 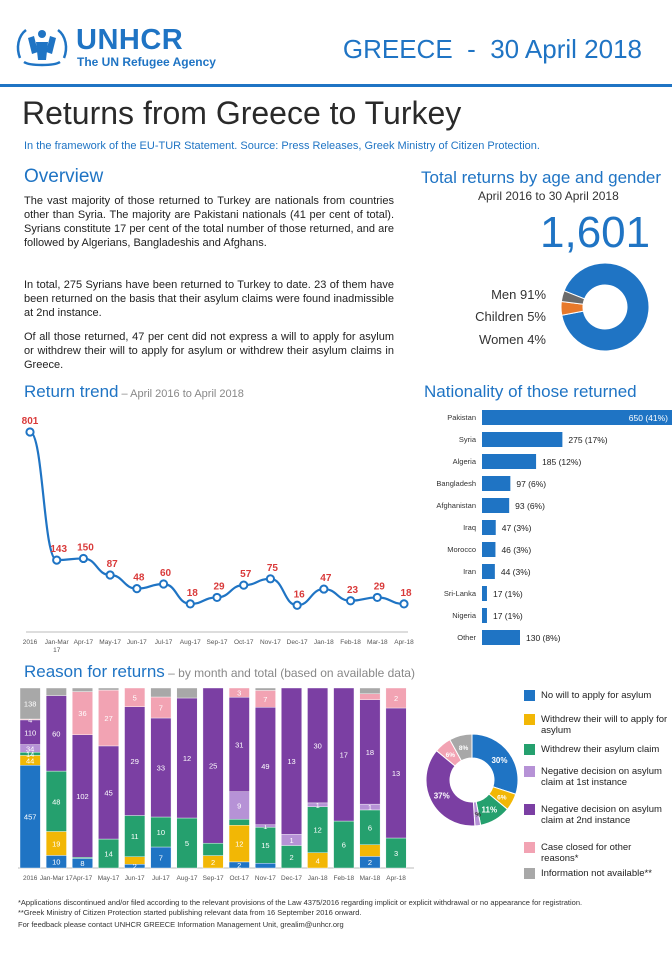 What do you see at coordinates (30, 421) in the screenshot?
I see `trend-value-label: 801` at bounding box center [30, 421].